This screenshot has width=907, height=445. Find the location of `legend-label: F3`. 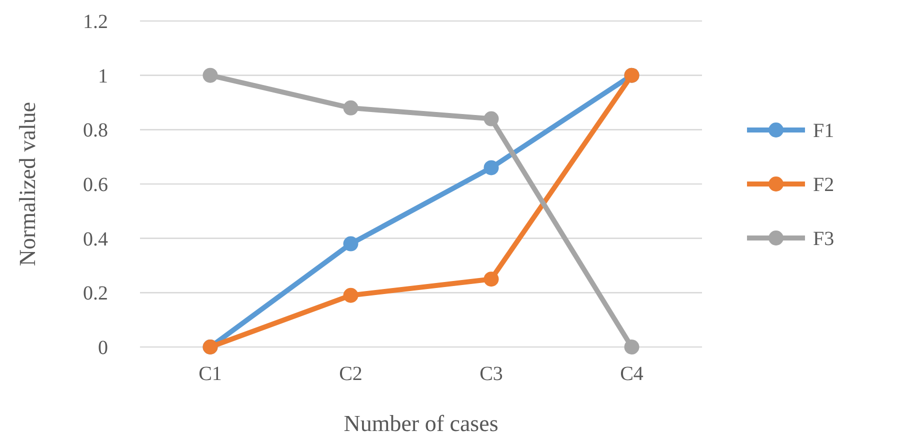

legend-label: F3 is located at coordinates (823, 239).